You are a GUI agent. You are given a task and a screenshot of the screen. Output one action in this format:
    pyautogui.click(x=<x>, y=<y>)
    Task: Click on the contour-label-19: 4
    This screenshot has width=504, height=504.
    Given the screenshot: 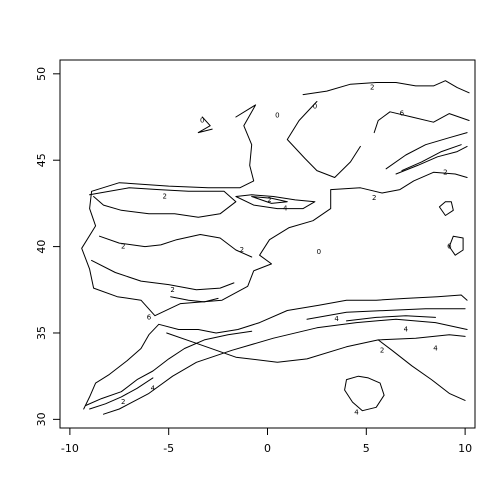 What is the action you would take?
    pyautogui.click(x=153, y=388)
    